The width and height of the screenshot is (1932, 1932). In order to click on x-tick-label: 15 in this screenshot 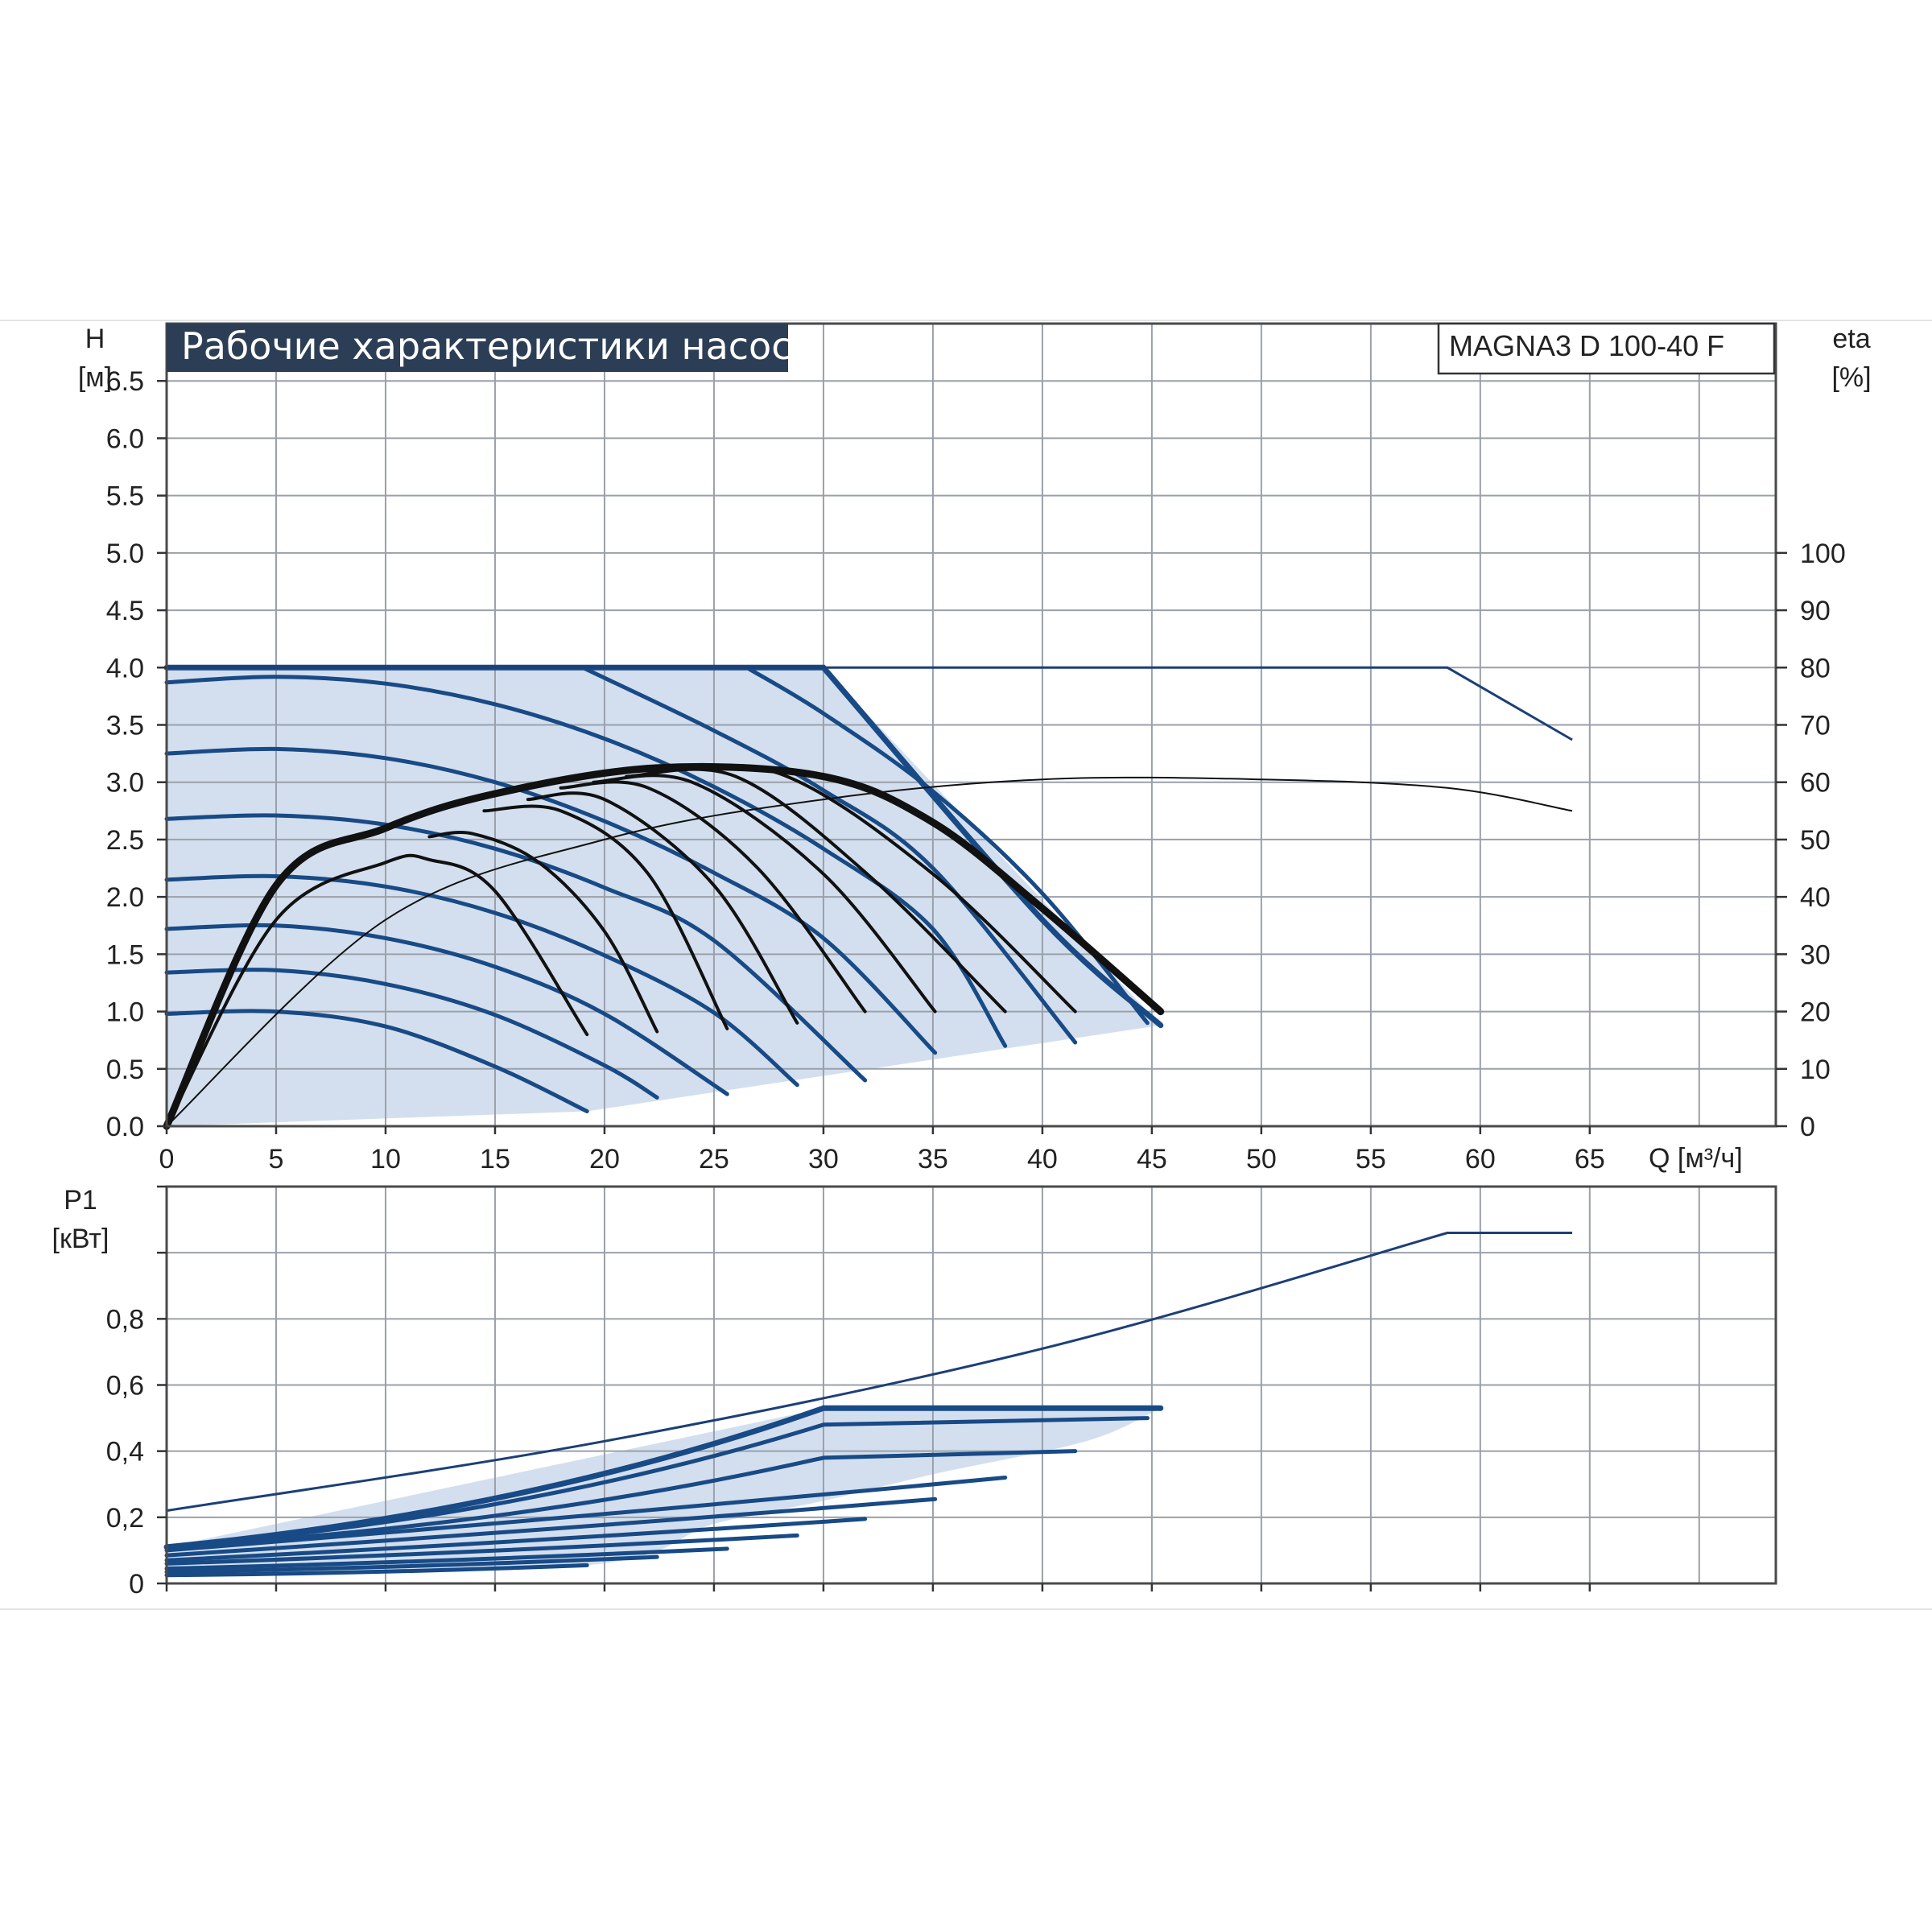, I will do `click(495, 1159)`.